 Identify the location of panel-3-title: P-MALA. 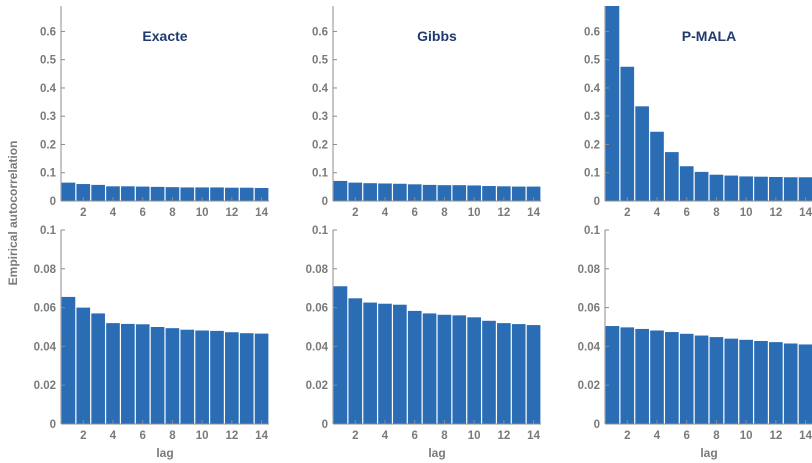
(709, 36).